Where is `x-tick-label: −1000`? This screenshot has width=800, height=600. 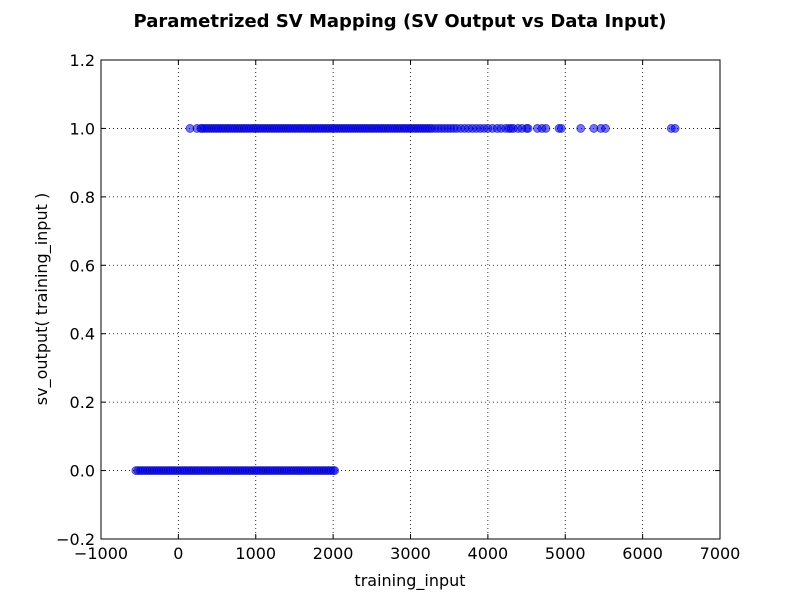
x-tick-label: −1000 is located at coordinates (101, 553).